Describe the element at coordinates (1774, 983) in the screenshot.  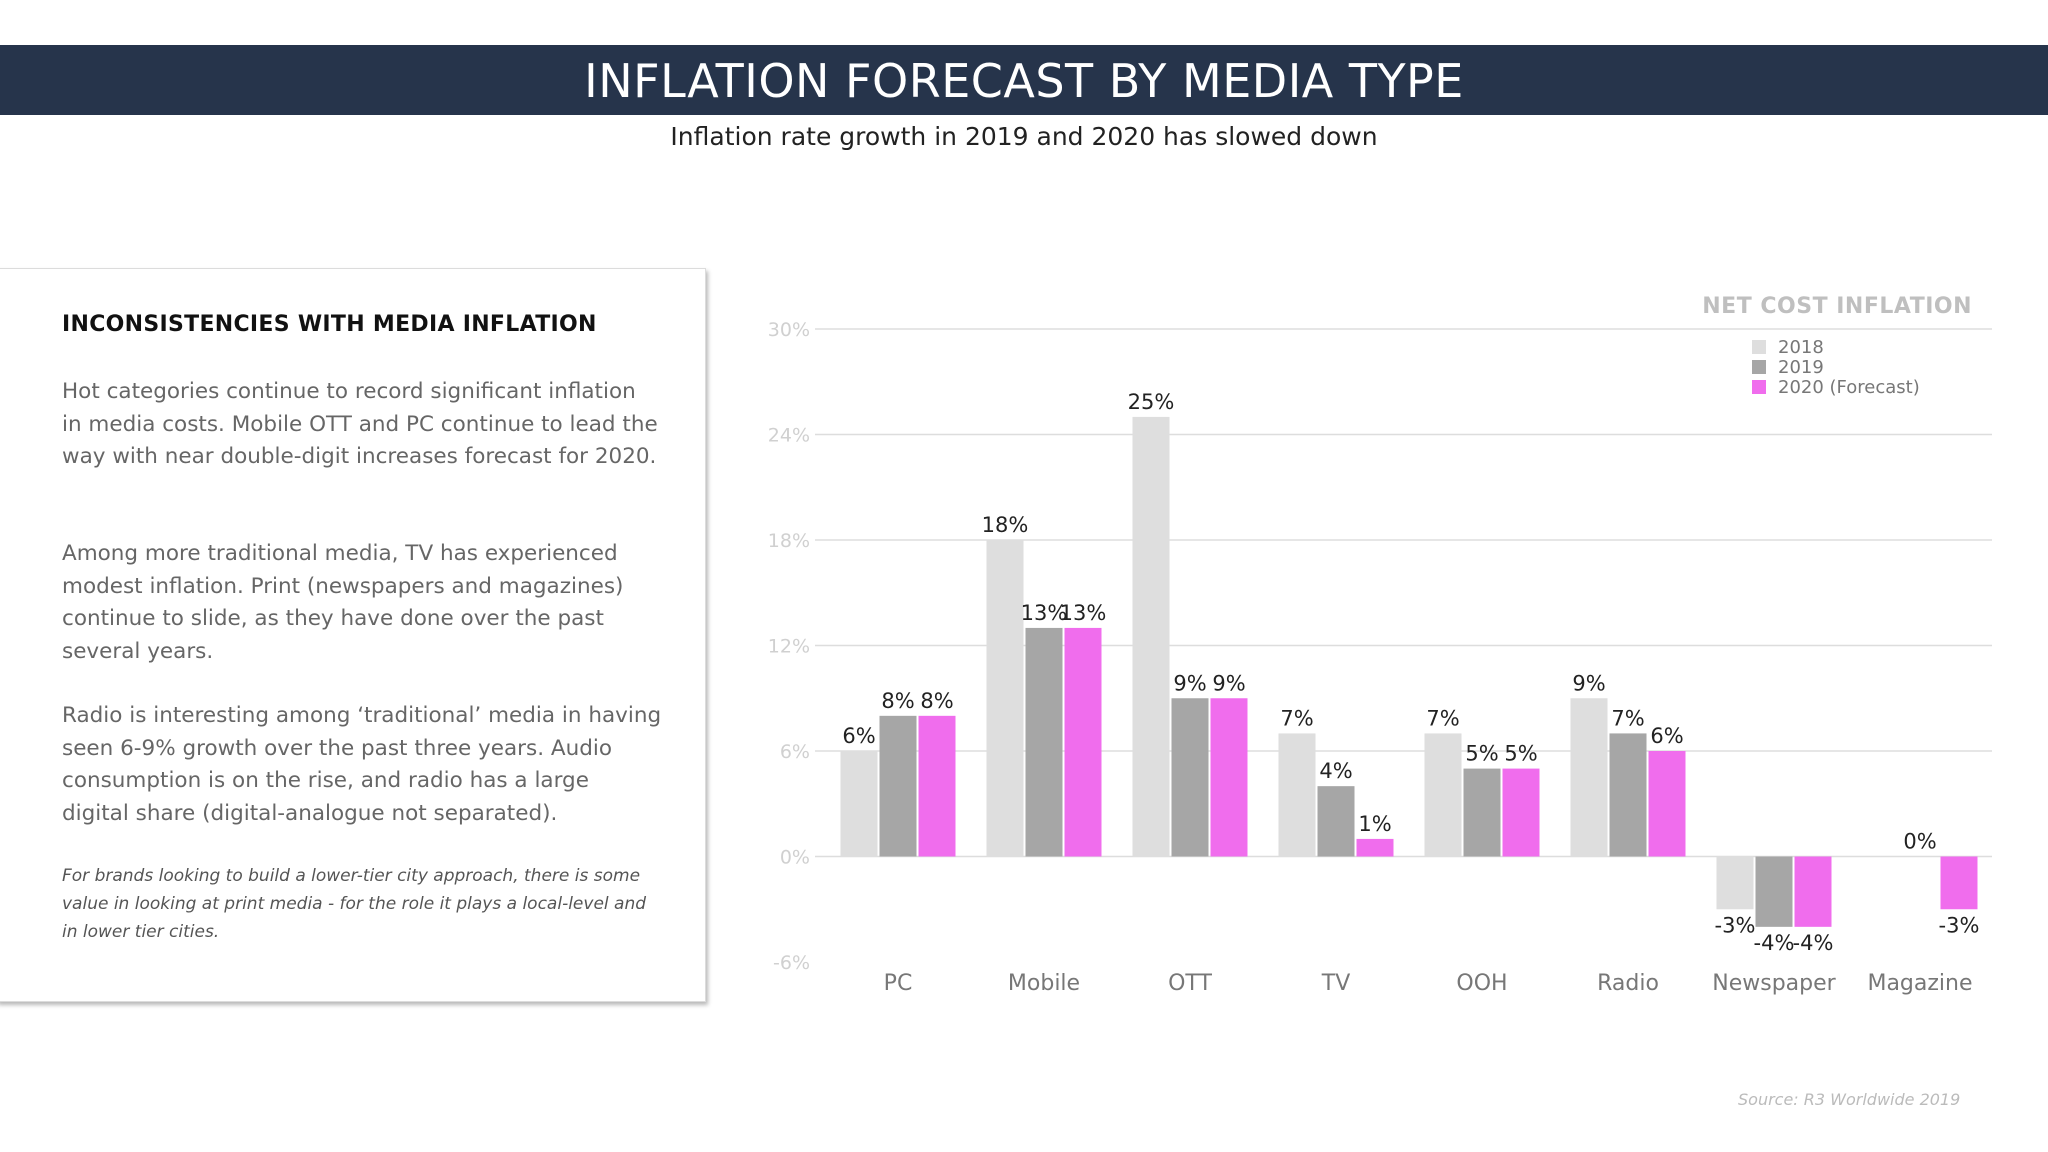
I see `x-tick-label: Newspaper` at that location.